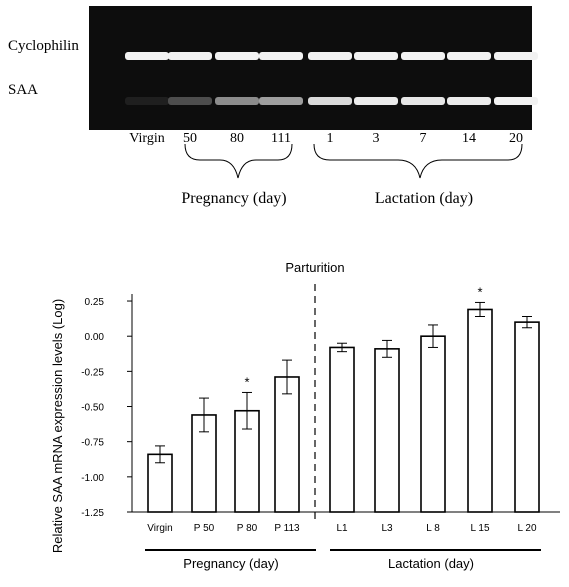  Describe the element at coordinates (92, 478) in the screenshot. I see `y-tick-label: -1.00` at that location.